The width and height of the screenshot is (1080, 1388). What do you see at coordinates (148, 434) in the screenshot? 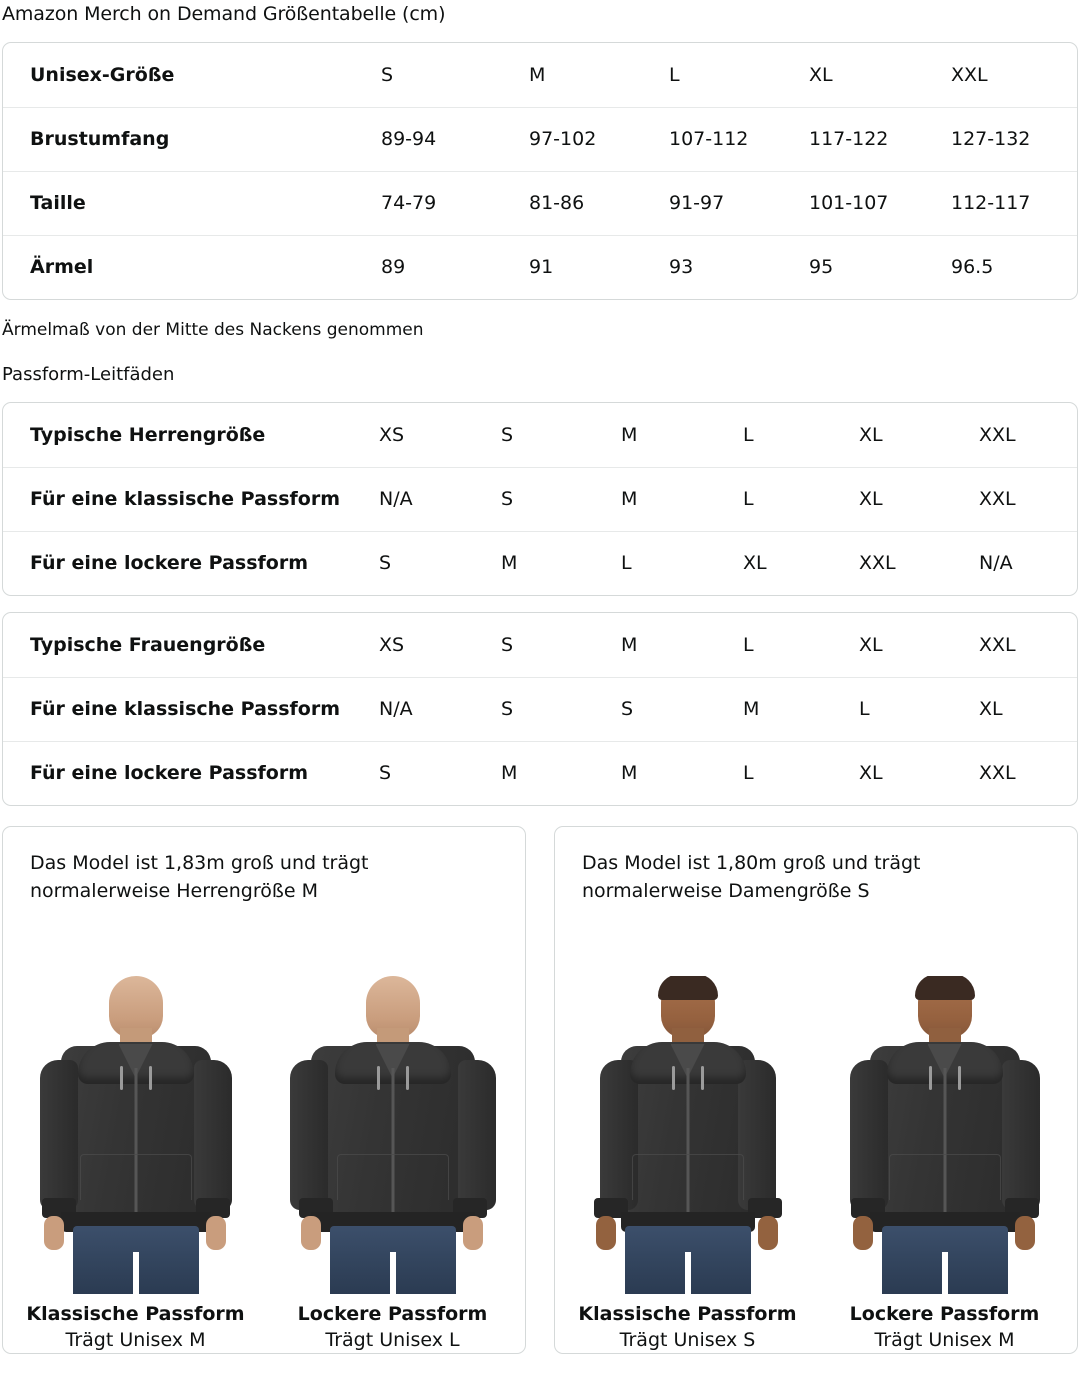
I see `mens-fit-header-label: Typische Herrengröße` at bounding box center [148, 434].